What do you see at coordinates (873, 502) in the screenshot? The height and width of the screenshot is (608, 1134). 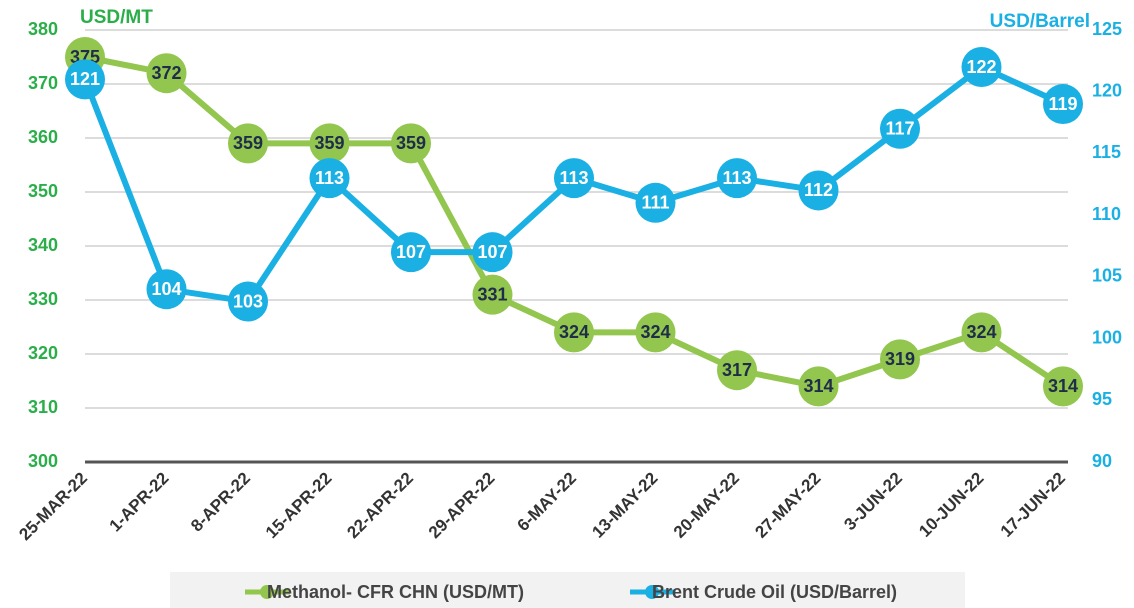 I see `x-tick-label: 3-JUN-22` at bounding box center [873, 502].